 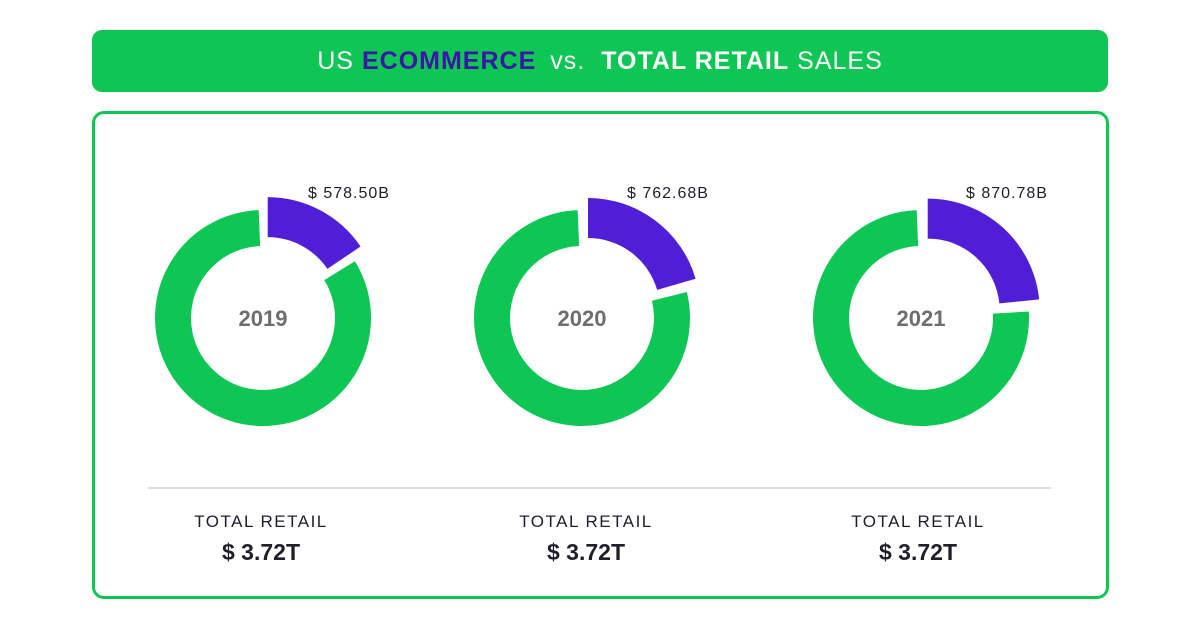 I want to click on year-label: 2020, so click(x=582, y=318).